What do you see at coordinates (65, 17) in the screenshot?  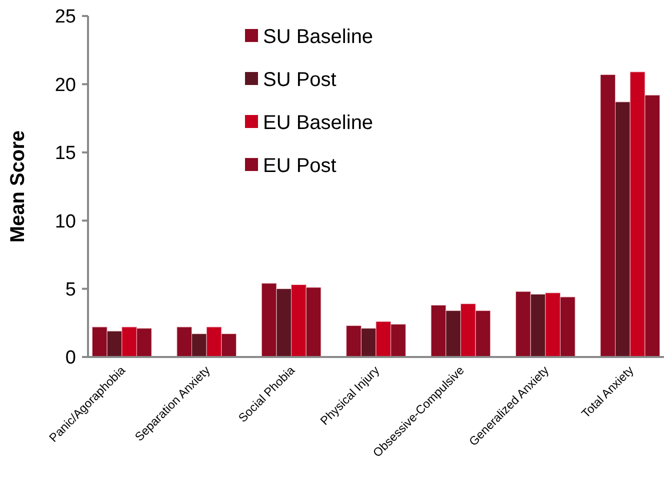 I see `y-tick-label: 25` at bounding box center [65, 17].